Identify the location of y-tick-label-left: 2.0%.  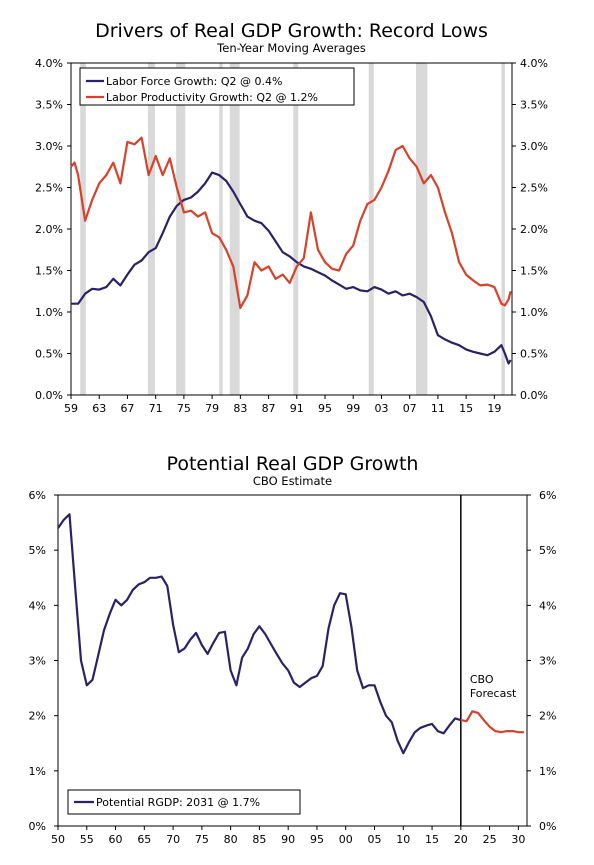
(49, 229).